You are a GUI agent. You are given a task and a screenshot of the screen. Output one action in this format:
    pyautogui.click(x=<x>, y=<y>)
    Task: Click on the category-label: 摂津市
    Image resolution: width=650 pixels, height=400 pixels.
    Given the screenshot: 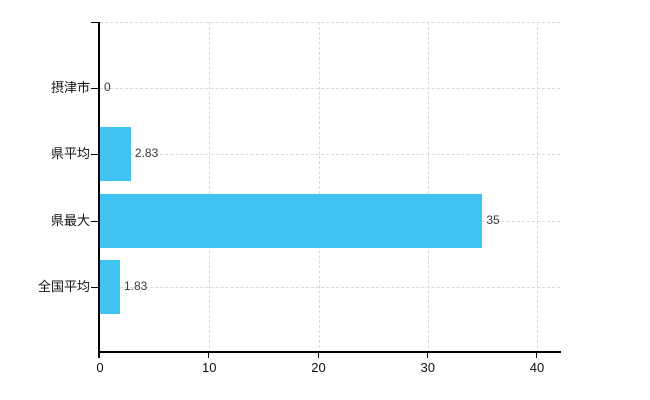 What is the action you would take?
    pyautogui.click(x=70, y=88)
    